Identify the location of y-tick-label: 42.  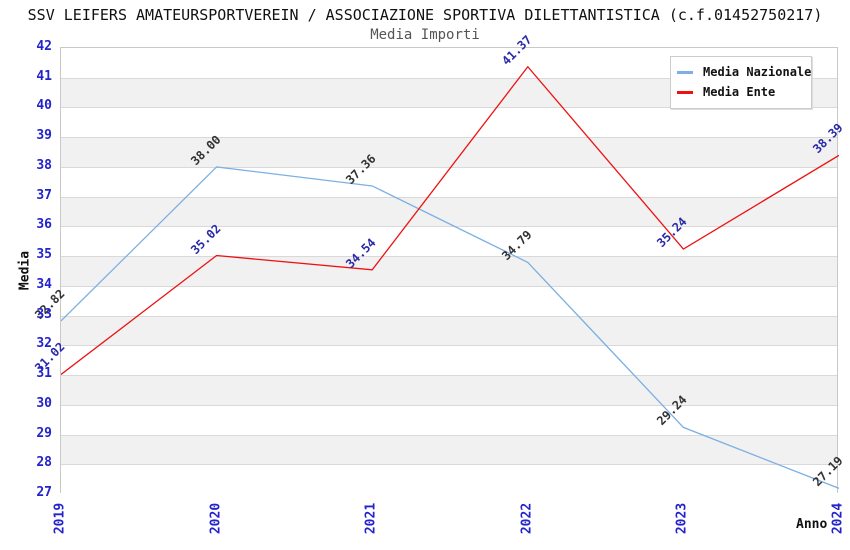
(44, 46).